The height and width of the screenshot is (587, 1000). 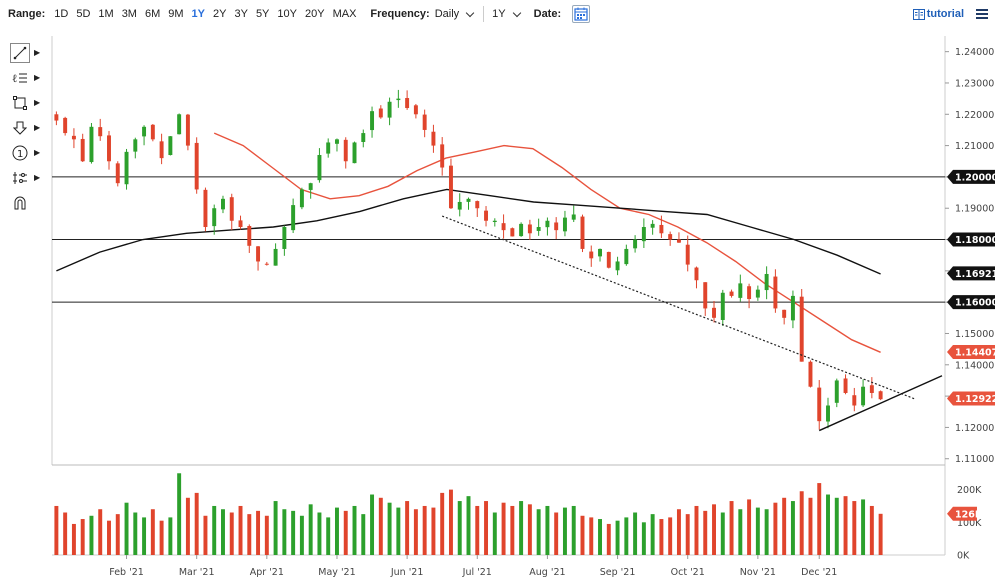 What do you see at coordinates (241, 14) in the screenshot?
I see `range-option-3y: 3Y` at bounding box center [241, 14].